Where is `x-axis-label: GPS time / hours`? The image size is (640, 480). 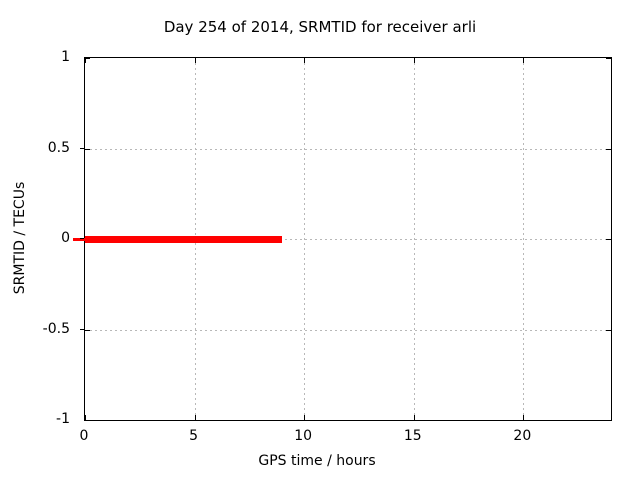 x-axis-label: GPS time / hours is located at coordinates (317, 461).